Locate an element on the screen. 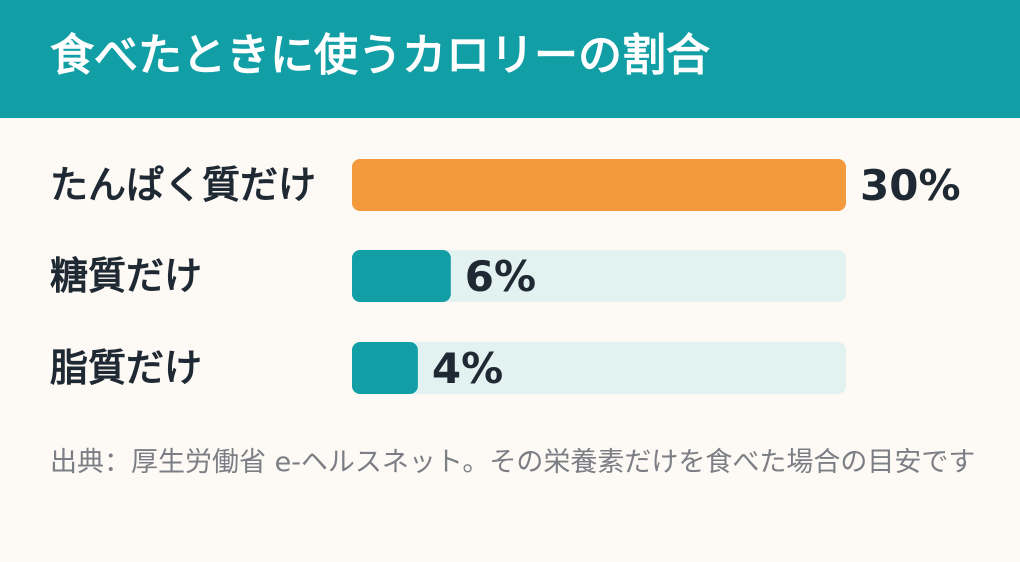 Image resolution: width=1020 pixels, height=562 pixels. category-label: 糖質だけ is located at coordinates (126, 276).